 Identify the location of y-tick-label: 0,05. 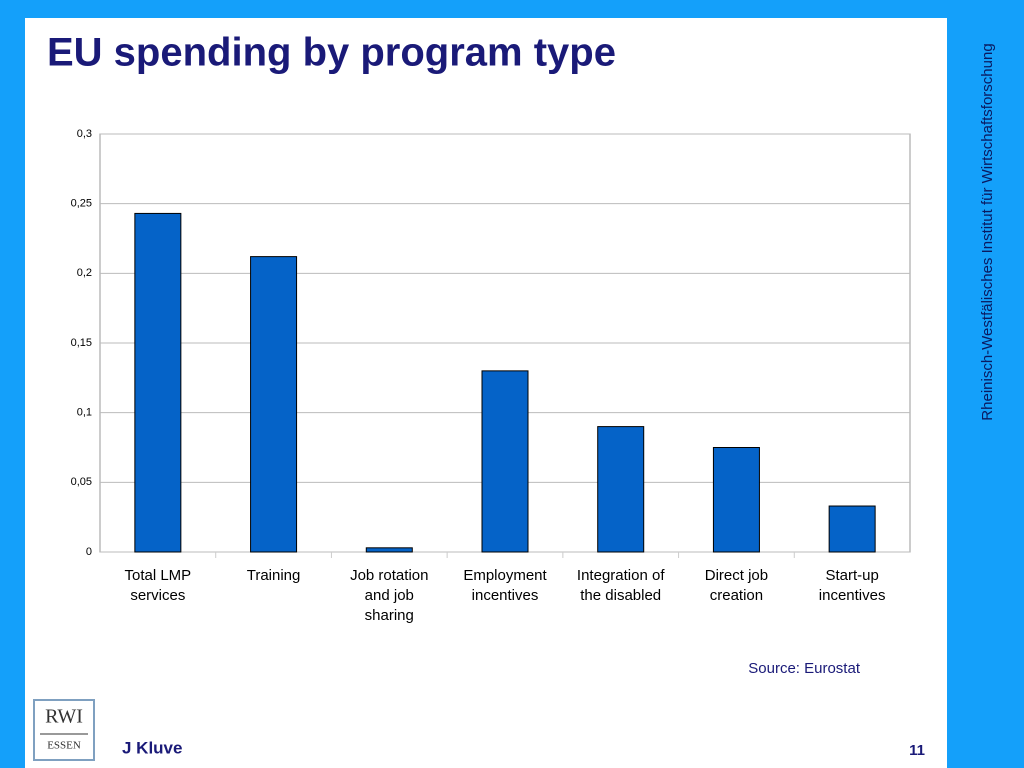
(81, 482).